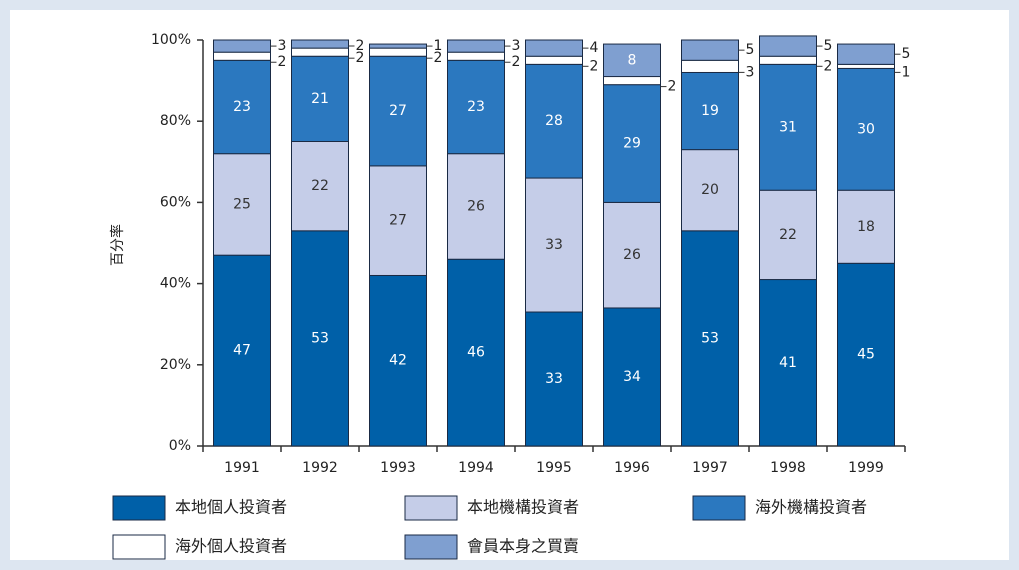 This screenshot has height=570, width=1019. I want to click on x-tick-label: 1997, so click(710, 468).